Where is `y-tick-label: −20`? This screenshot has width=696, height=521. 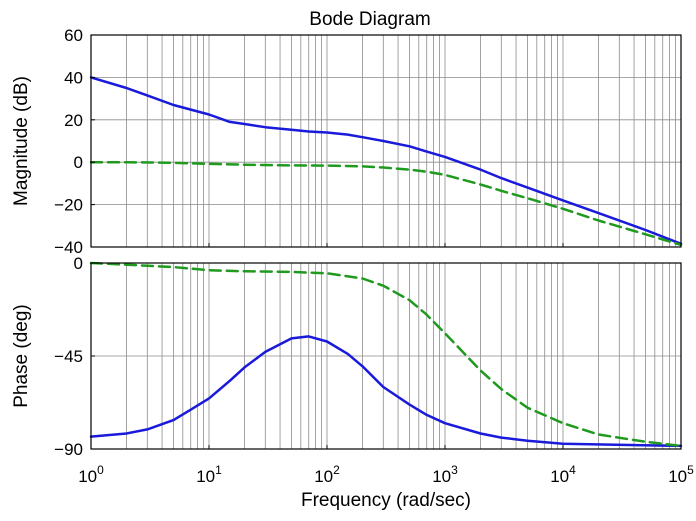 y-tick-label: −20 is located at coordinates (68, 205).